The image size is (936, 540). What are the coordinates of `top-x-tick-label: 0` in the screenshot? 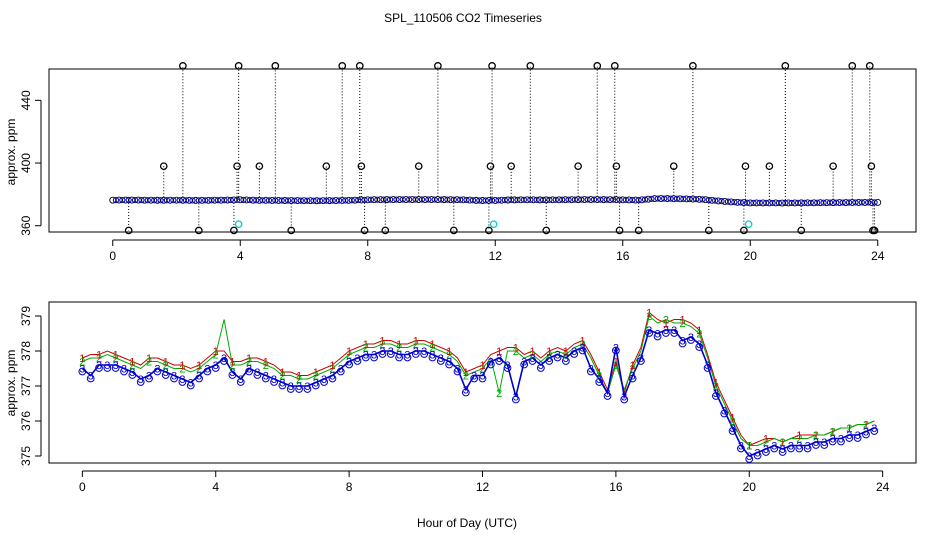 It's located at (112, 256).